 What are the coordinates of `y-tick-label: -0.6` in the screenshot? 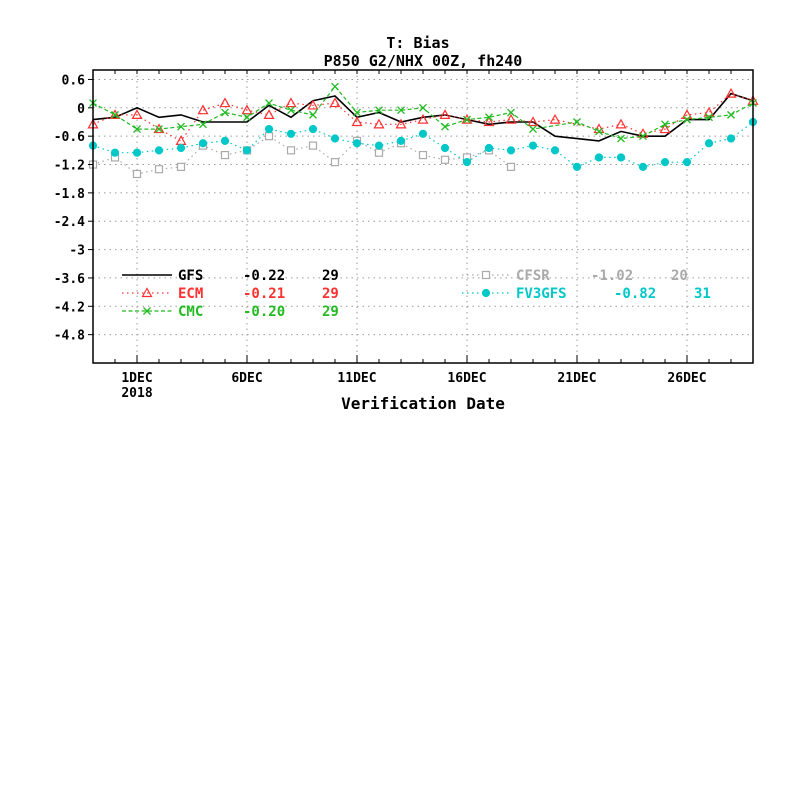 It's located at (69, 137).